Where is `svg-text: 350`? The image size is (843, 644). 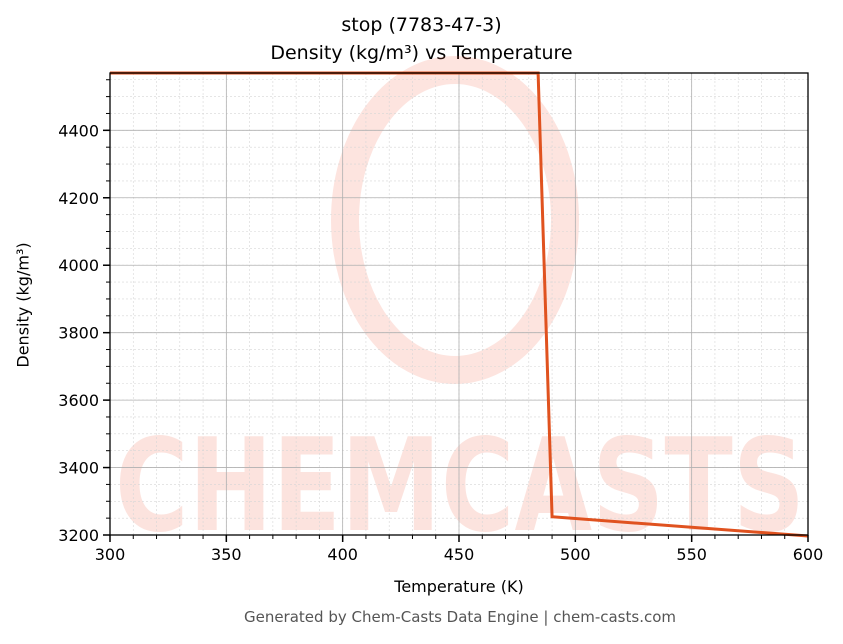 svg-text: 350 is located at coordinates (226, 554).